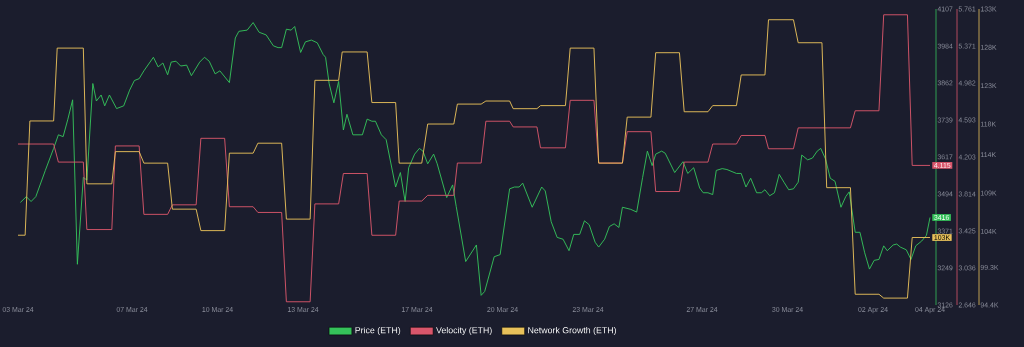 The width and height of the screenshot is (1024, 347). Describe the element at coordinates (464, 331) in the screenshot. I see `legend-label: Velocity (ETH)` at that location.